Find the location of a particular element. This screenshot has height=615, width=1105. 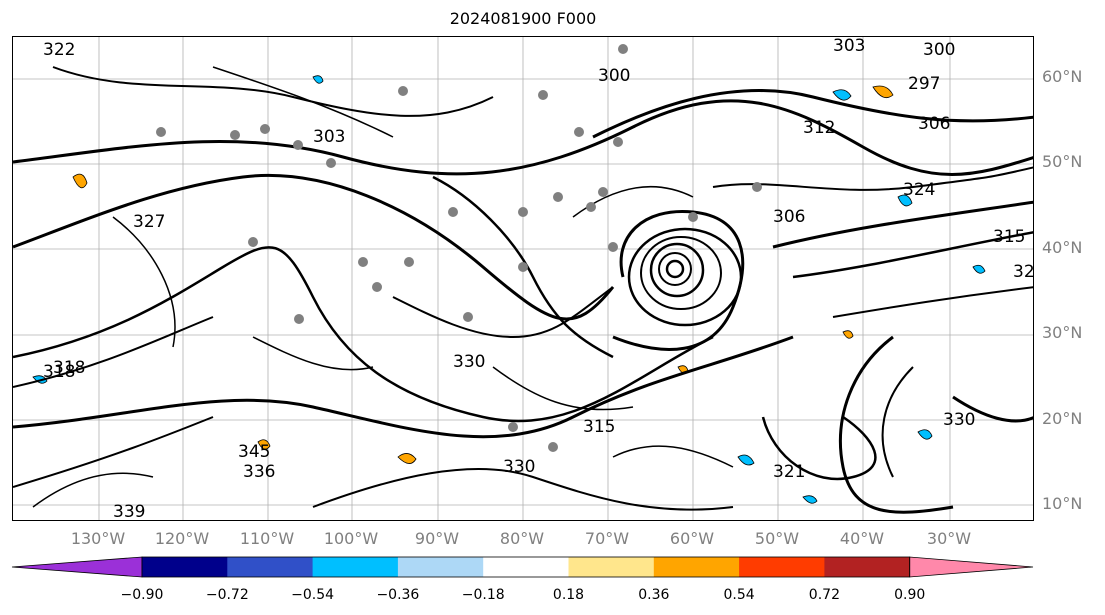

colorbar-max-extend is located at coordinates (971, 567).